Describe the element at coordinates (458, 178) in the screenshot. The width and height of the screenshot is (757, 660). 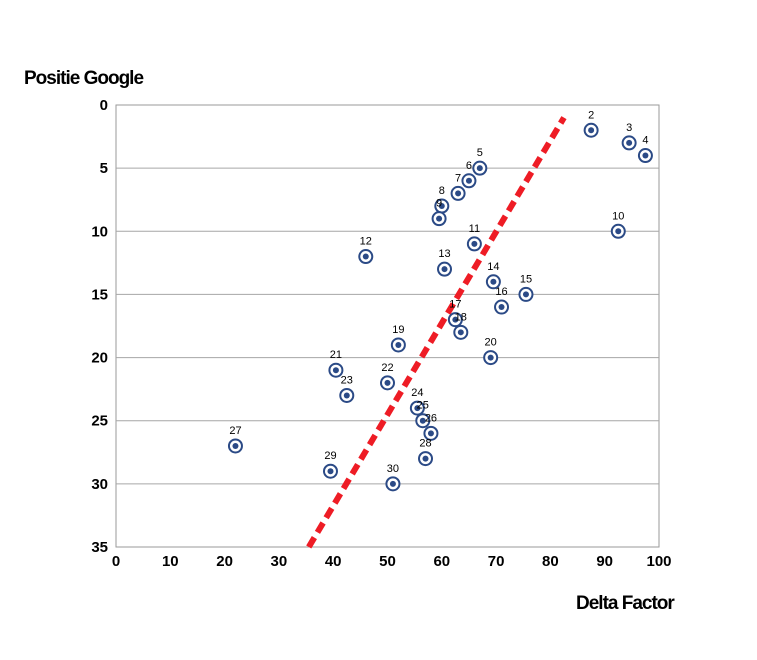
I see `point-label: 7` at that location.